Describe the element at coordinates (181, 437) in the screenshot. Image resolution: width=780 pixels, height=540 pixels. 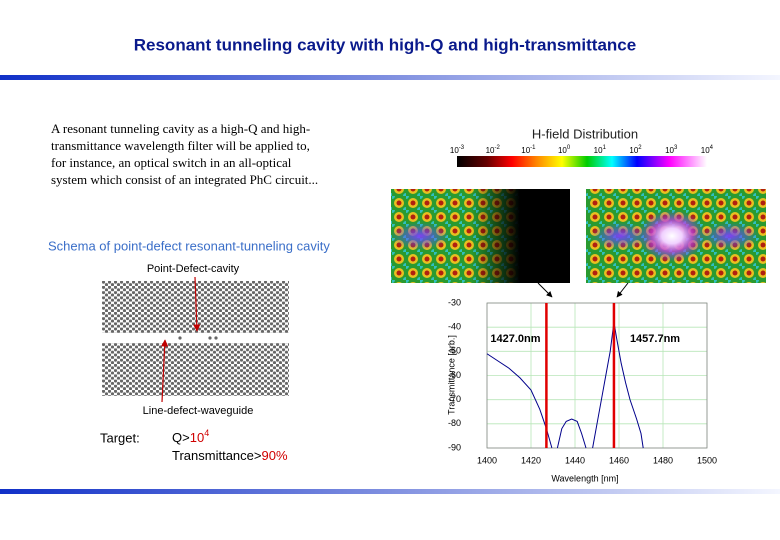
I see `q-text: Q>` at that location.